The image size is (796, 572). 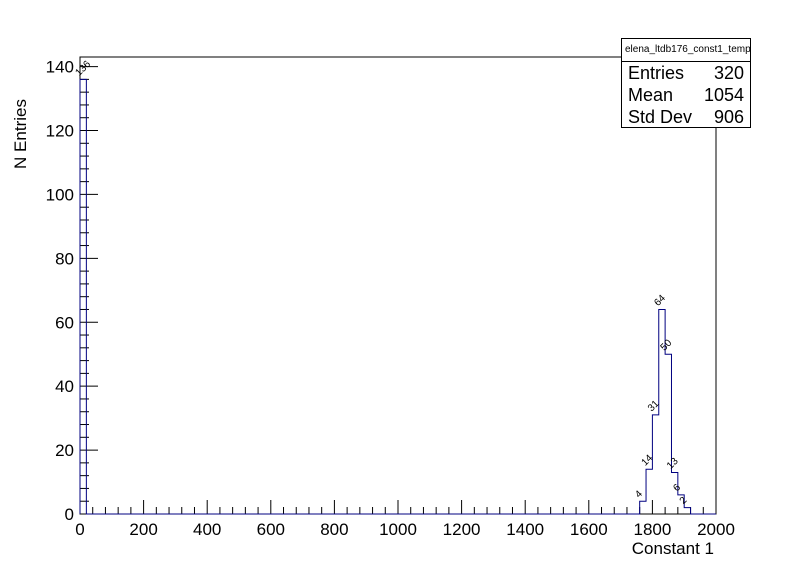 I want to click on y-tick-label: 20, so click(x=64, y=450).